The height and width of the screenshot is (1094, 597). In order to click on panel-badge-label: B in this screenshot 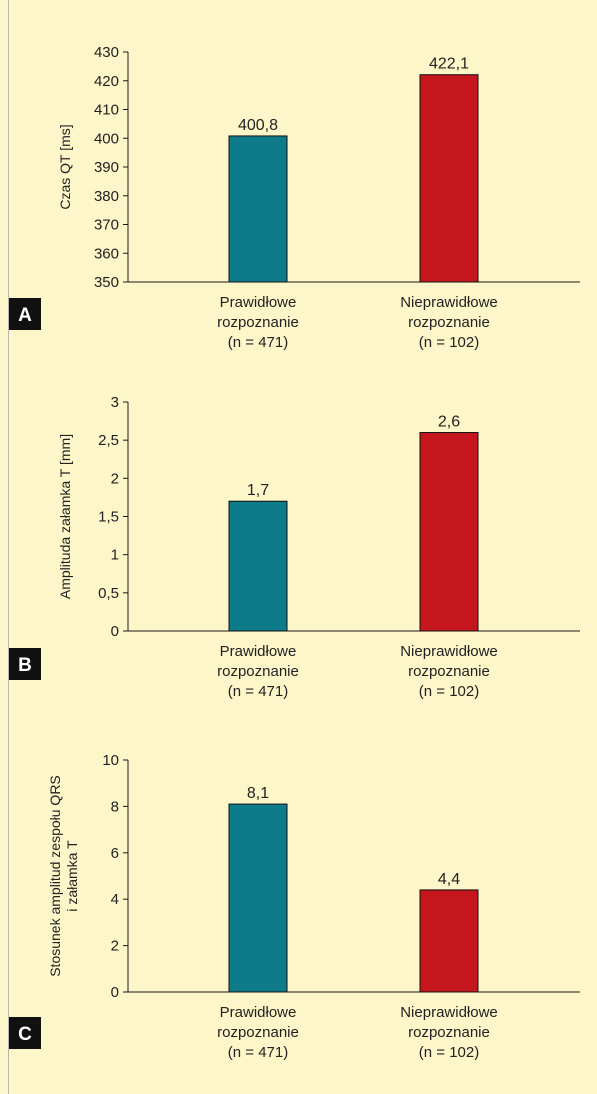, I will do `click(25, 665)`.